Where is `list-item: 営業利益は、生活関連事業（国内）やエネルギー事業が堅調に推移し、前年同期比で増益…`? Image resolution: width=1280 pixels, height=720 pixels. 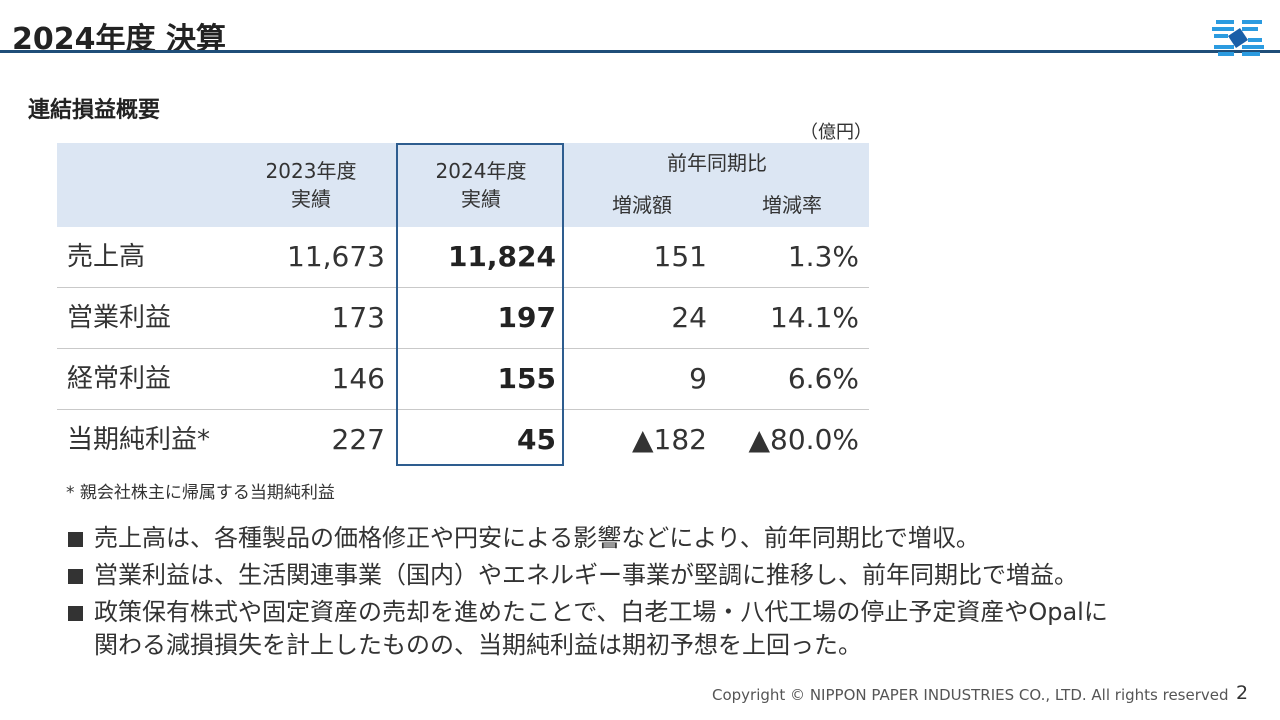
list-item: 営業利益は、生活関連事業（国内）やエネルギー事業が堅調に推移し、前年同期比で増益… is located at coordinates (656, 575).